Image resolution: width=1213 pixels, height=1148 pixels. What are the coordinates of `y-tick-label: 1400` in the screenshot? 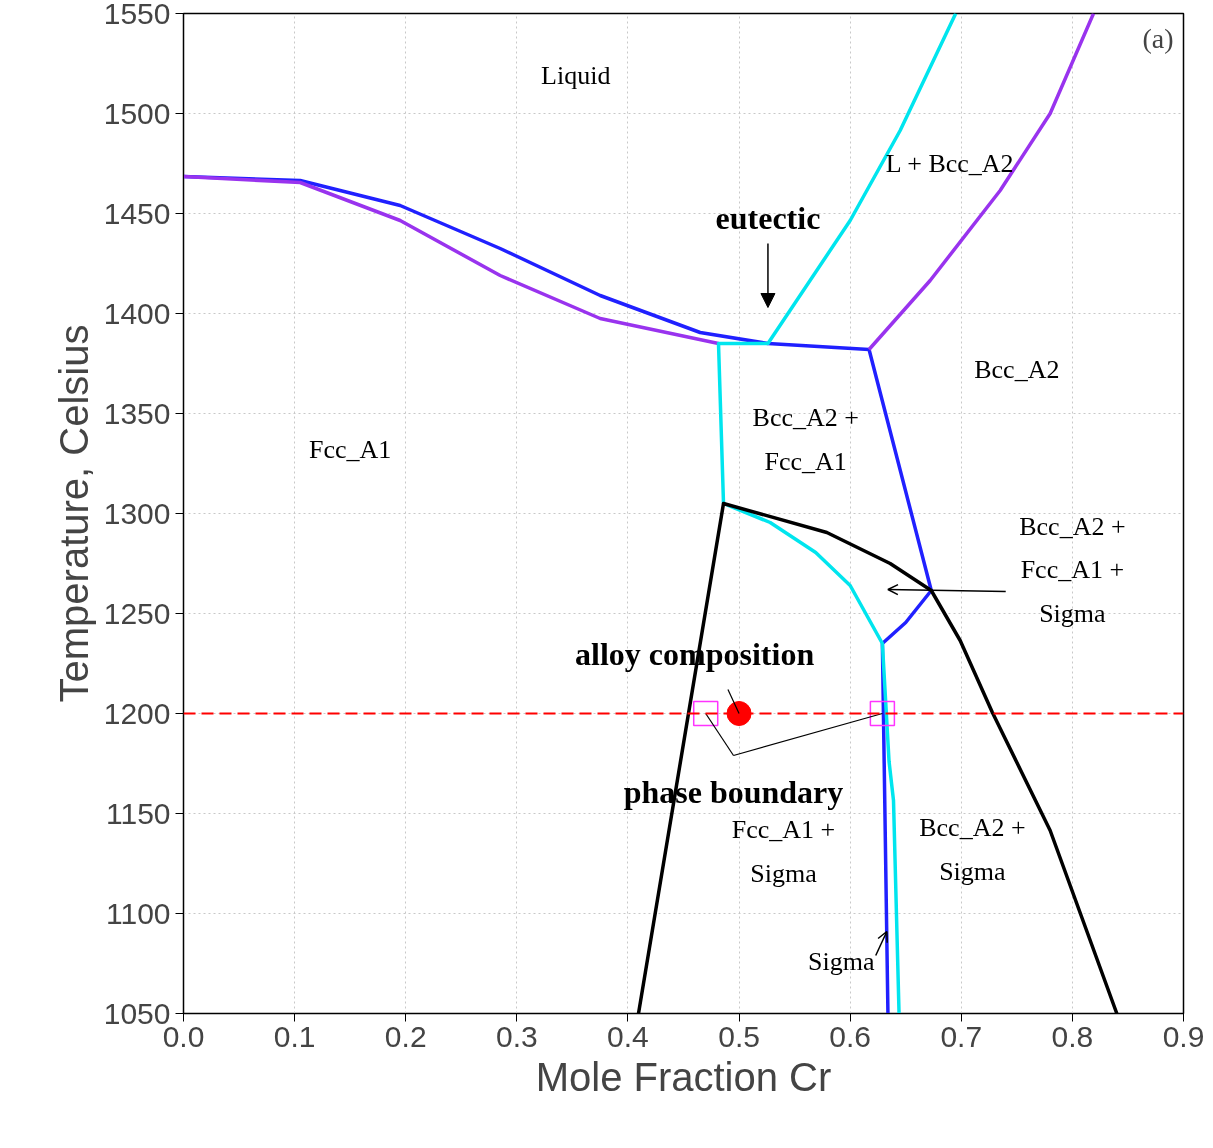 It's located at (137, 313).